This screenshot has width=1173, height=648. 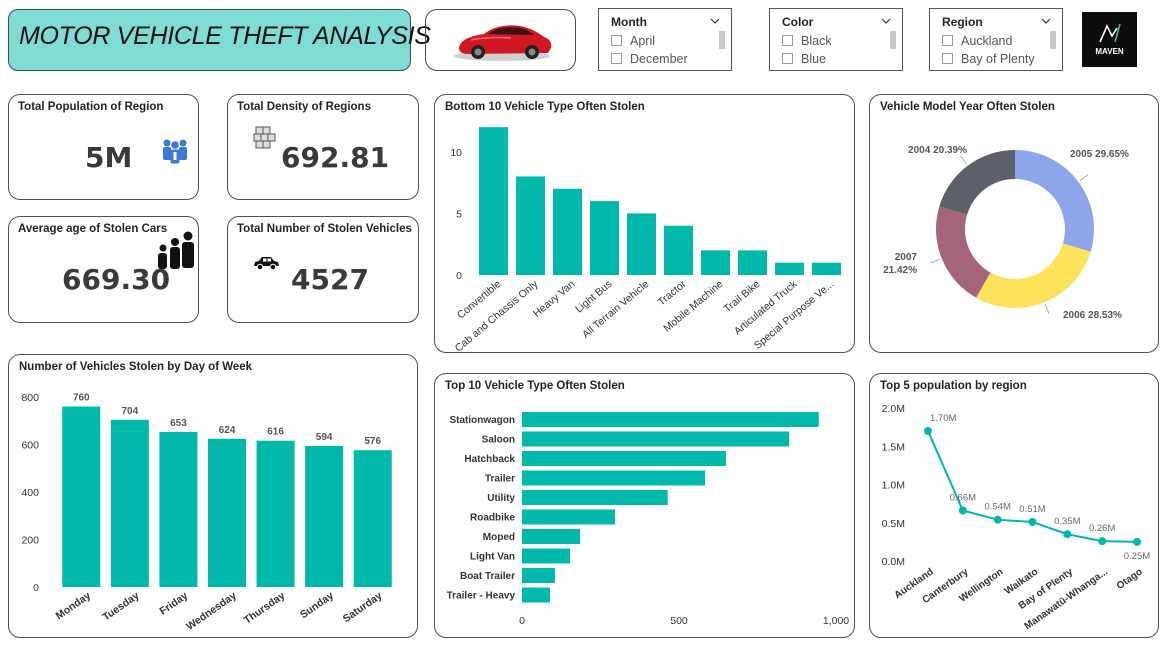 I want to click on region-slicer: Region Auckland Bay of Plenty, so click(x=996, y=39).